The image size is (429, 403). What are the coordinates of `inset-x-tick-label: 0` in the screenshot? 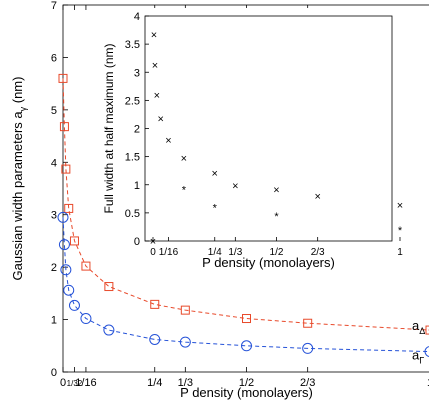 It's located at (153, 252).